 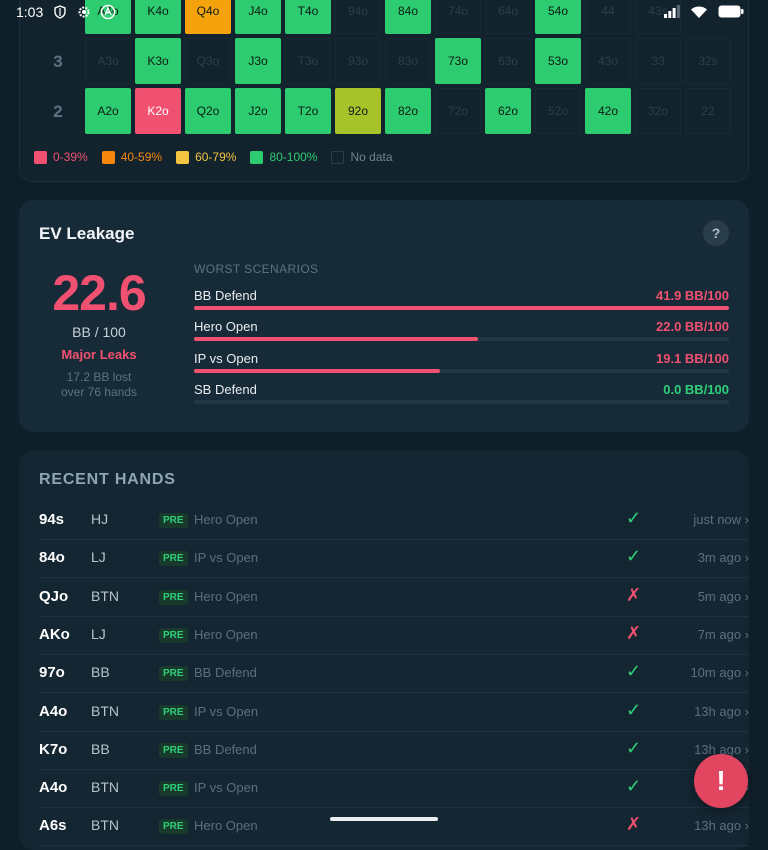 What do you see at coordinates (99, 392) in the screenshot?
I see `hands-count: over 76 hands` at bounding box center [99, 392].